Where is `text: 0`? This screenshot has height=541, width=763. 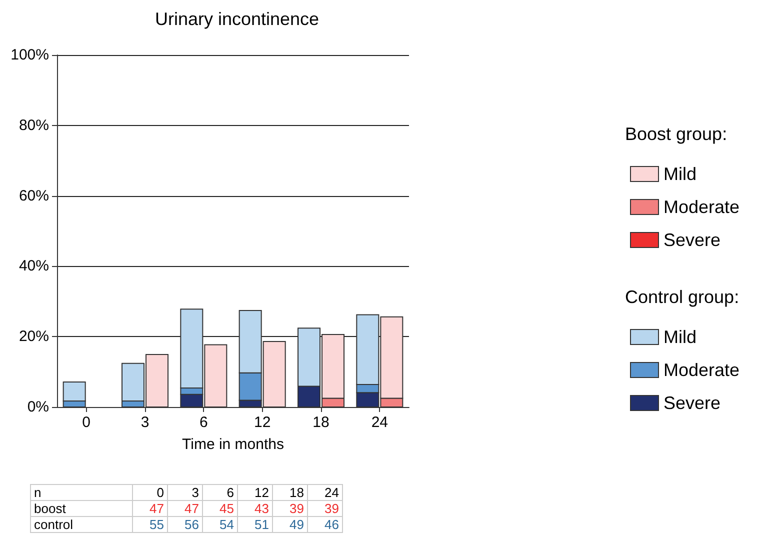 text: 0 is located at coordinates (160, 492).